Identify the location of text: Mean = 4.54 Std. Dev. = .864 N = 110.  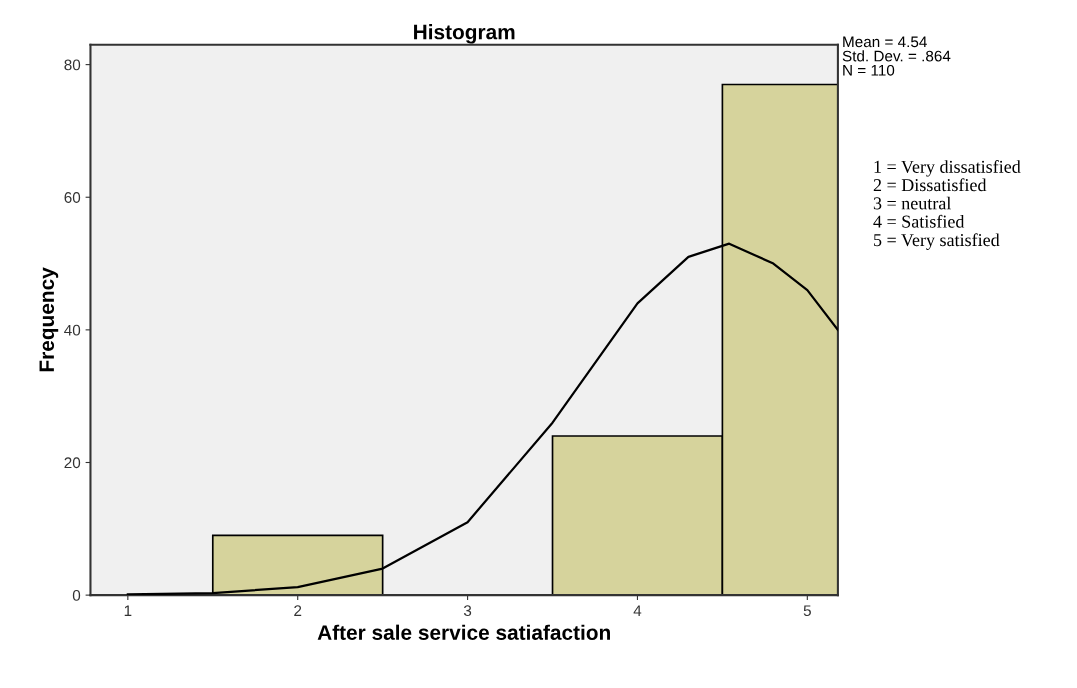
(896, 56).